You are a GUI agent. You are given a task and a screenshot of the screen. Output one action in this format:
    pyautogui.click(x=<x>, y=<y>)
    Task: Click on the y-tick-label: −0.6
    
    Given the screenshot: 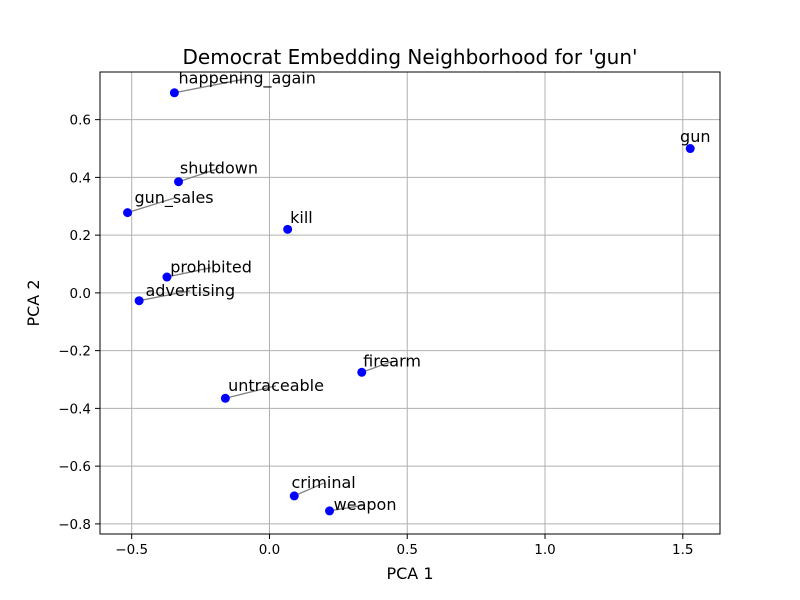 What is the action you would take?
    pyautogui.click(x=74, y=467)
    